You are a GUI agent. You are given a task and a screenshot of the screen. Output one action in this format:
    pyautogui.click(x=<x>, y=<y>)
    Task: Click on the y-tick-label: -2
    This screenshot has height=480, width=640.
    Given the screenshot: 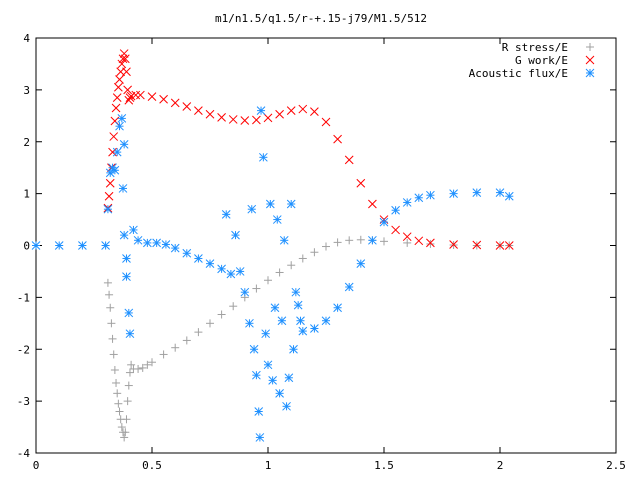 What is the action you would take?
    pyautogui.click(x=23, y=349)
    